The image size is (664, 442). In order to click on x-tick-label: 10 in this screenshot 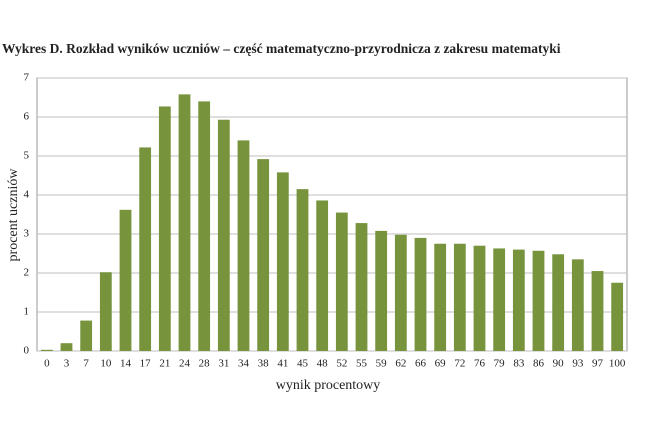, I will do `click(106, 364)`.